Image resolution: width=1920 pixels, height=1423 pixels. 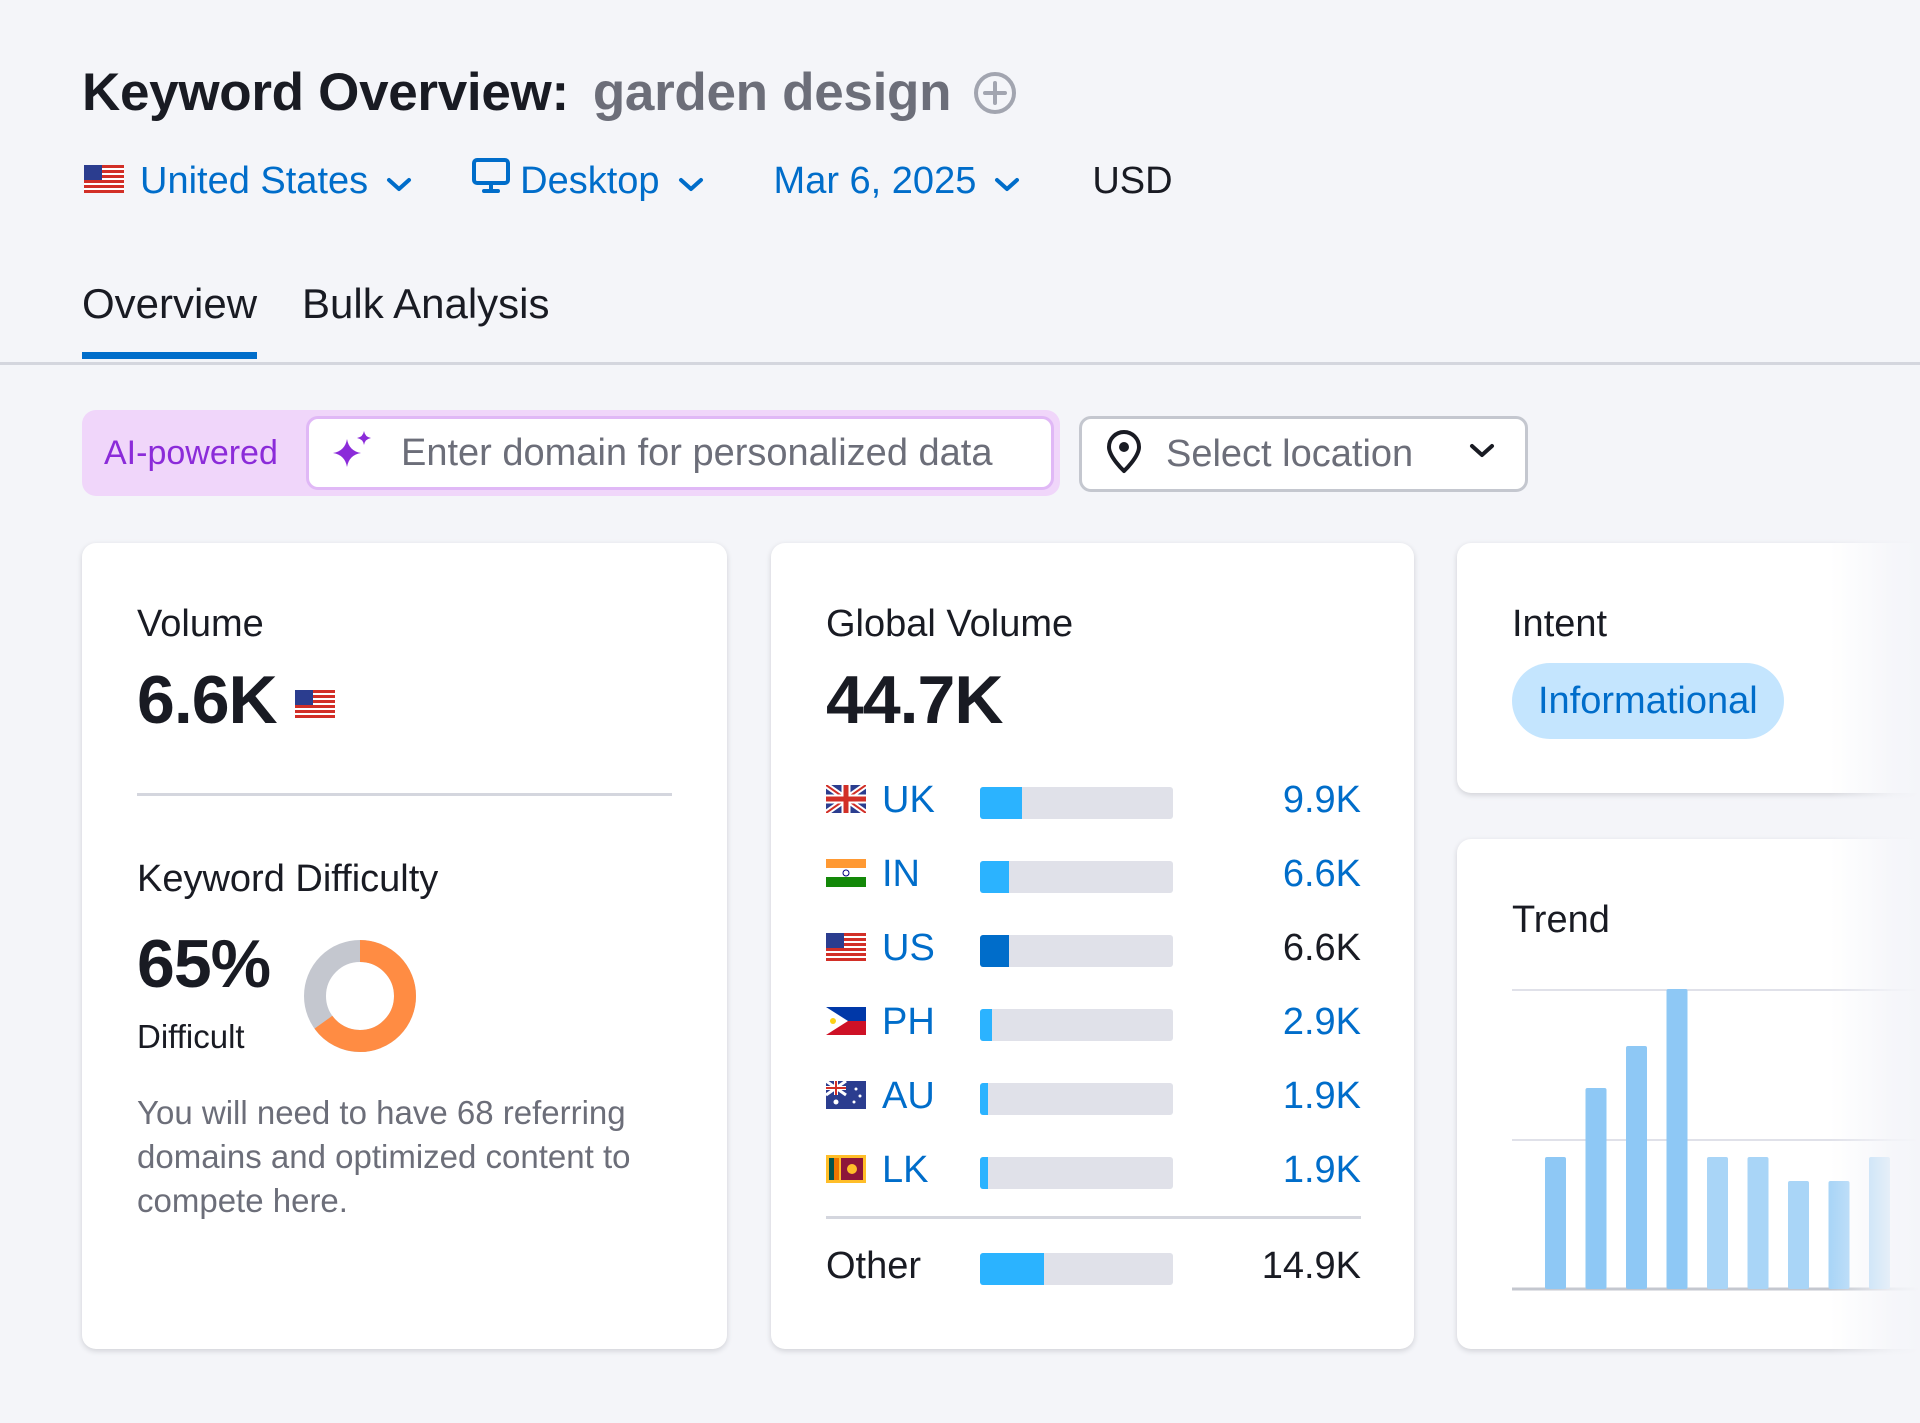 What do you see at coordinates (1321, 1022) in the screenshot?
I see `country-volume: 2.9K` at bounding box center [1321, 1022].